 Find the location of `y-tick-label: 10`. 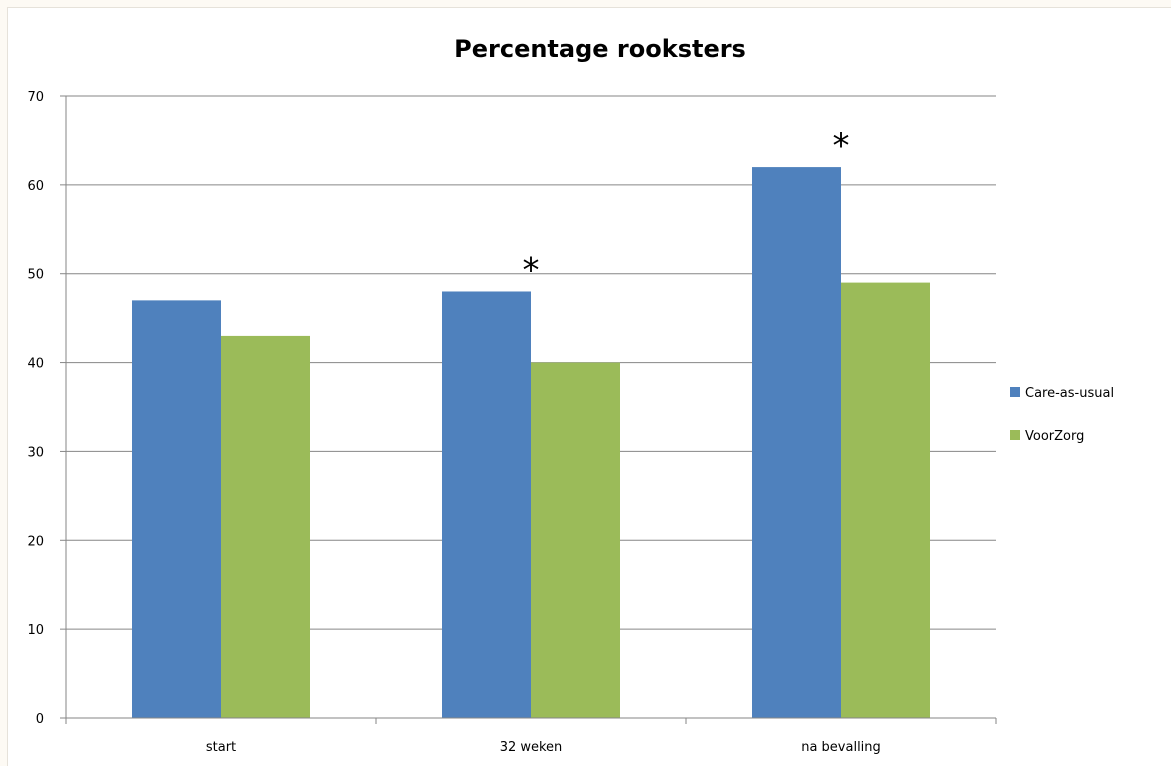

y-tick-label: 10 is located at coordinates (35, 630).